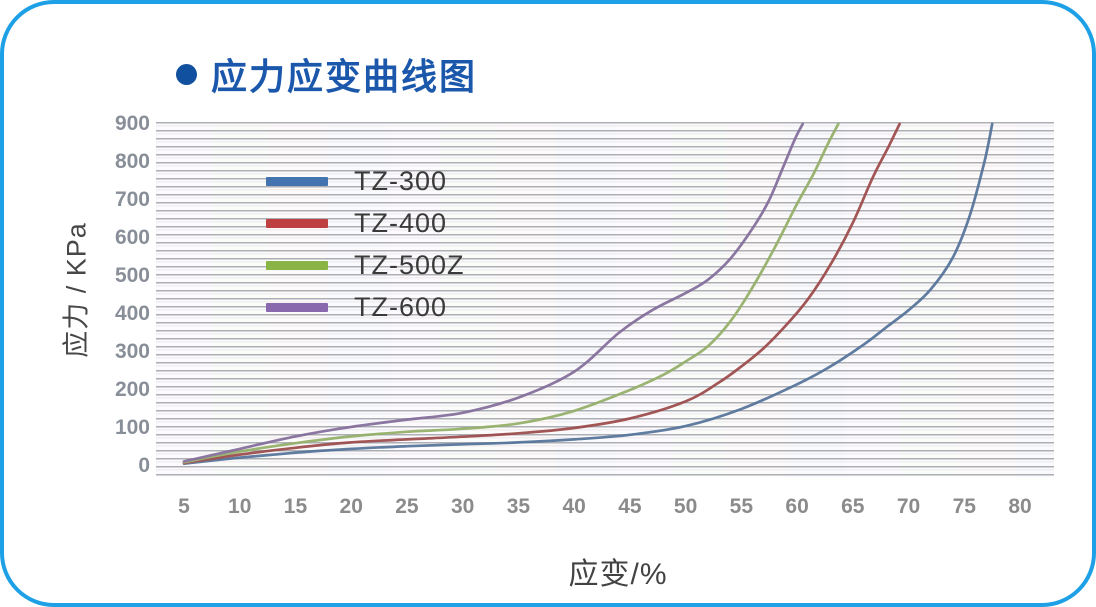 Image resolution: width=1096 pixels, height=607 pixels. Describe the element at coordinates (132, 199) in the screenshot. I see `y-tick-label: 700` at that location.